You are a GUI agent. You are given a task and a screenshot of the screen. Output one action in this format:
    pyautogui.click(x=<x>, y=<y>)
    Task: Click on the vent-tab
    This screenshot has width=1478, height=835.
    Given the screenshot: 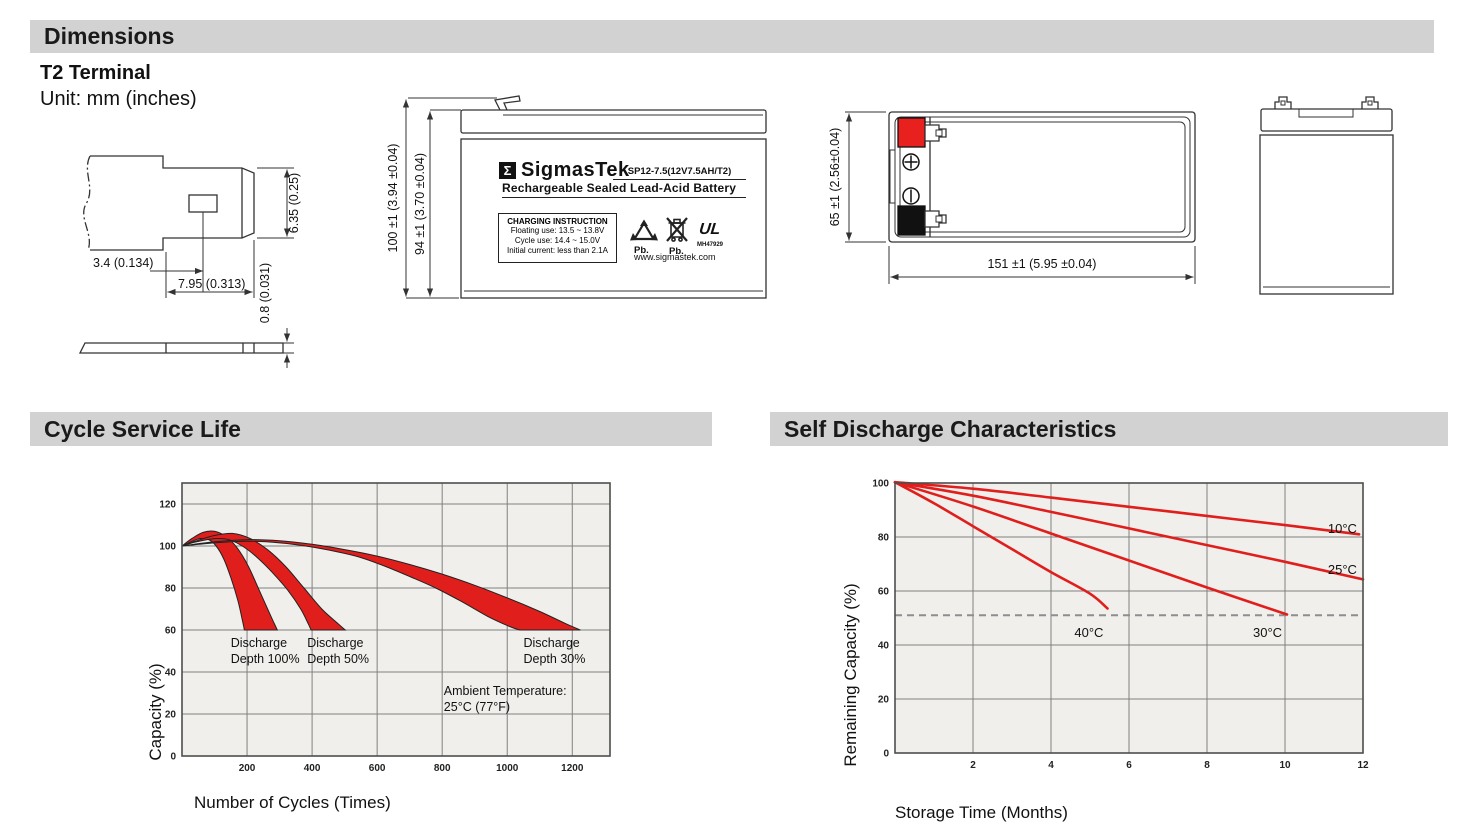 What is the action you would take?
    pyautogui.click(x=507, y=103)
    